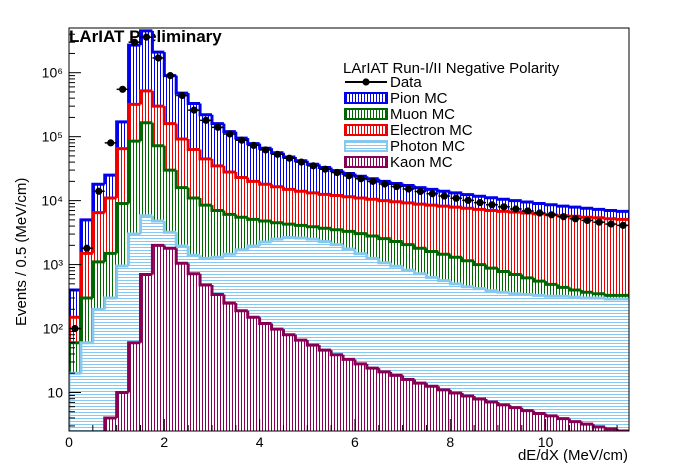 The image size is (698, 476). What do you see at coordinates (164, 442) in the screenshot?
I see `x-tick-label: 2` at bounding box center [164, 442].